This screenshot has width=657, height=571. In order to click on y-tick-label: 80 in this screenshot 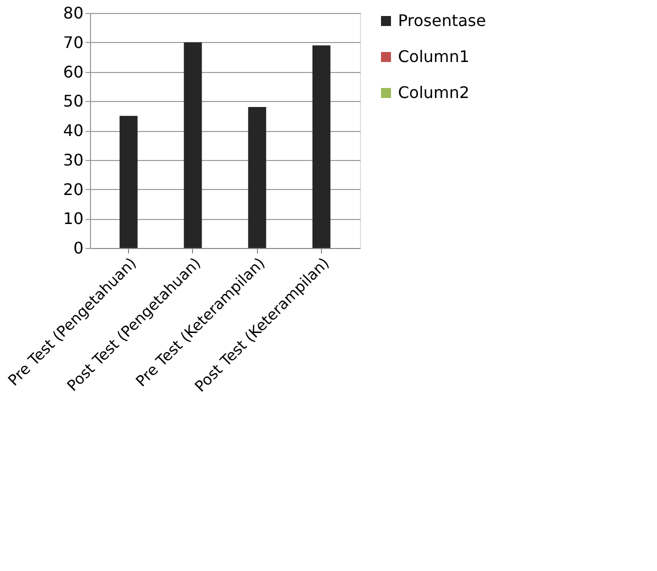, I will do `click(73, 13)`.